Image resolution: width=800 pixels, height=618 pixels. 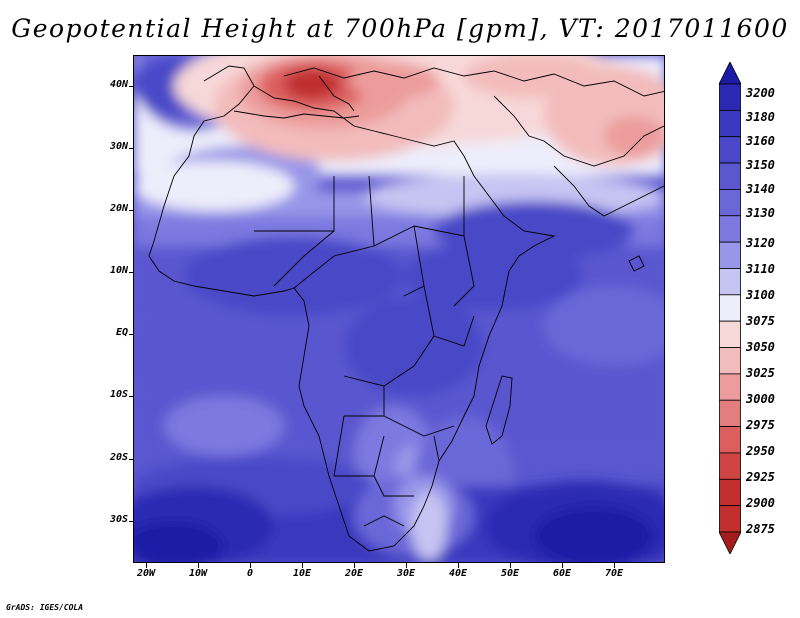 What do you see at coordinates (760, 321) in the screenshot?
I see `colorbar-label-3075: 3075` at bounding box center [760, 321].